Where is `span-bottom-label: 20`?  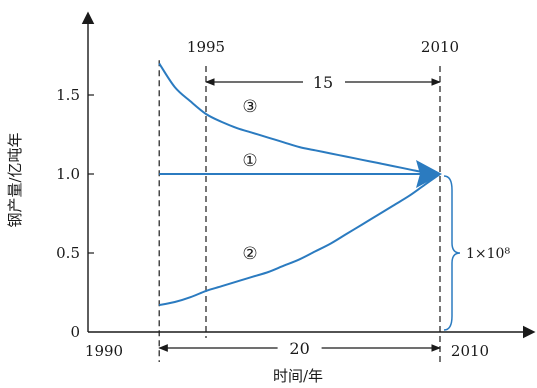
span-bottom-label: 20 is located at coordinates (299, 348).